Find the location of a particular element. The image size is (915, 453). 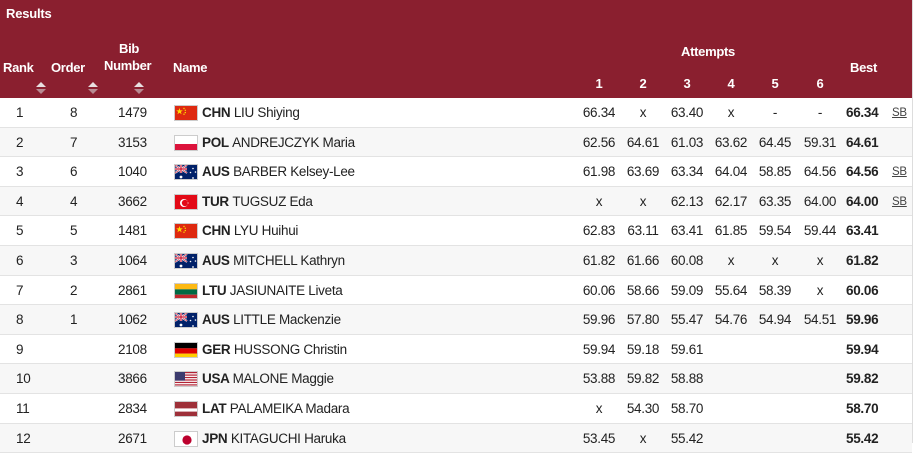

athlete-name-cell: JPN KITAGUCHI Haruka is located at coordinates (274, 439).